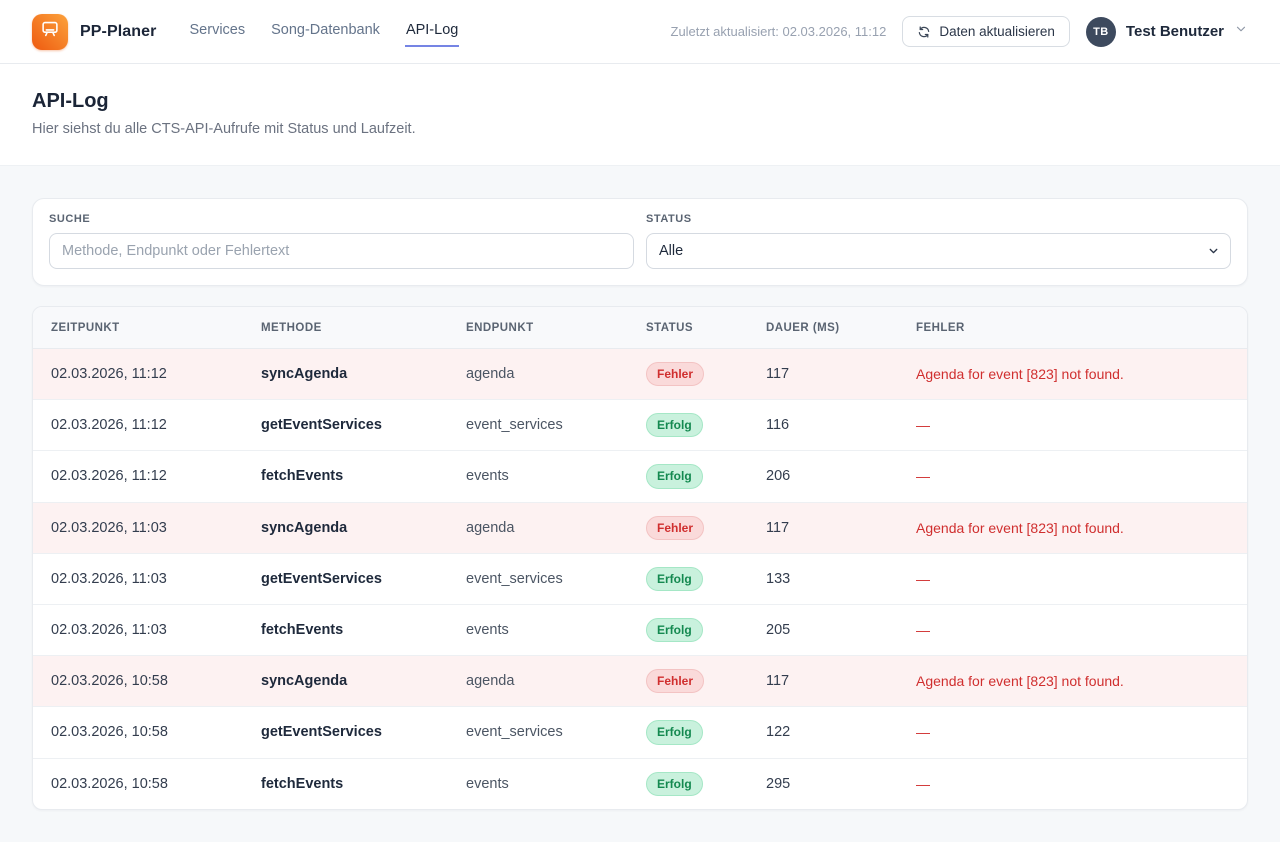 The height and width of the screenshot is (842, 1280). I want to click on refresh-button-label: Daten aktualisieren, so click(997, 31).